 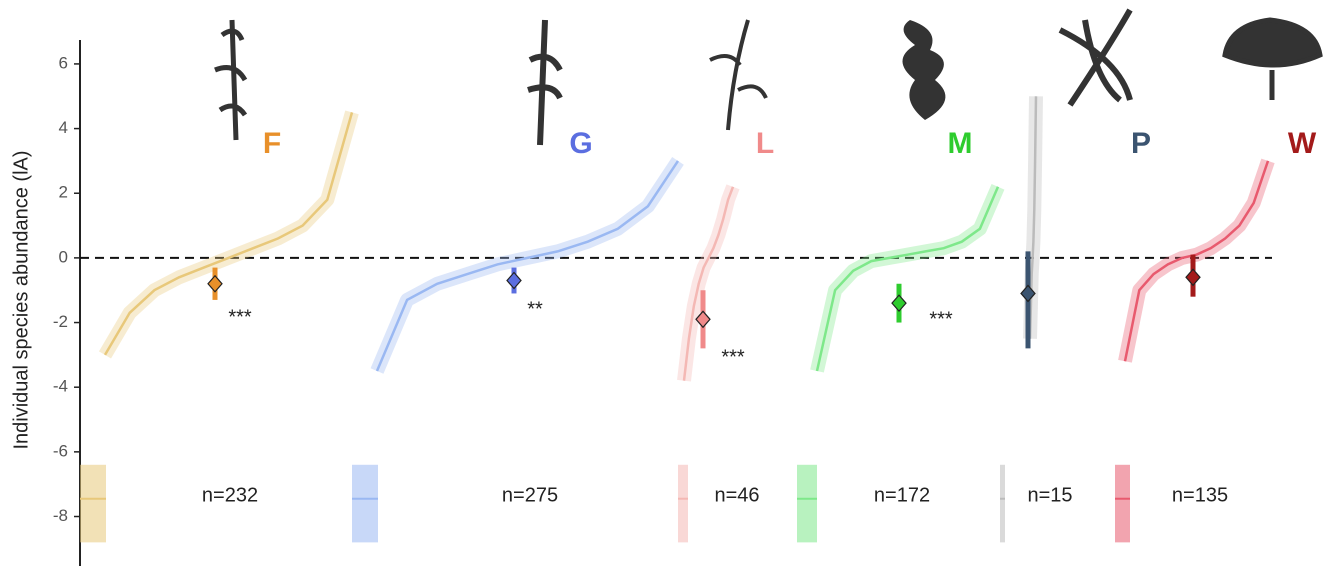 I want to click on y-tick-label: 6, so click(x=63, y=62).